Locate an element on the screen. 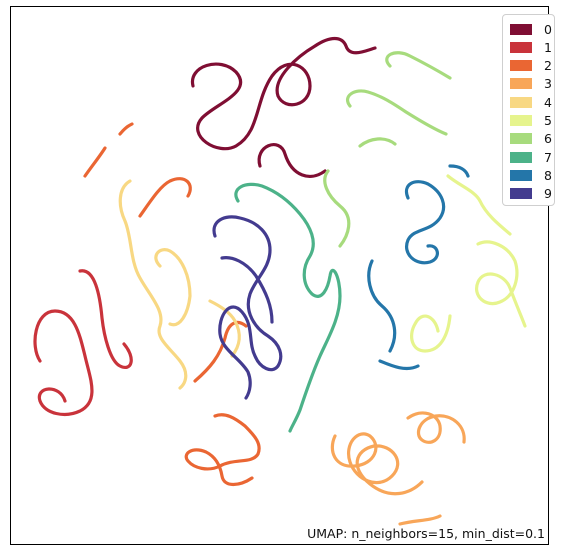 This screenshot has width=569, height=555. legend-item-8: 8 is located at coordinates (531, 175).